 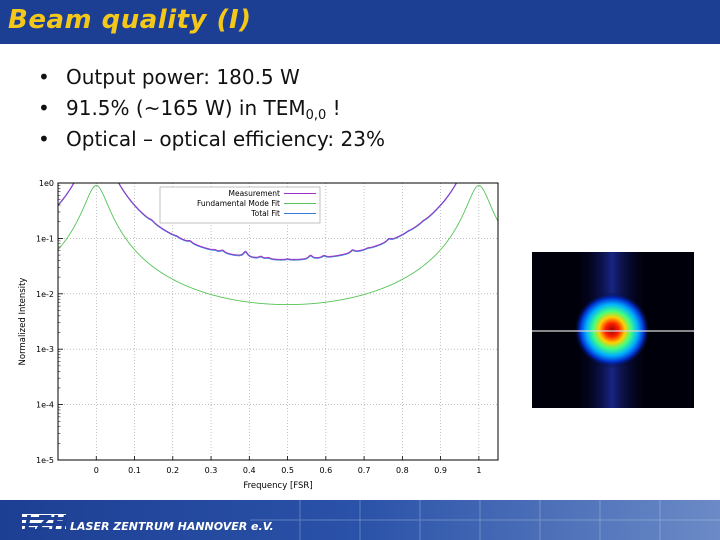 I want to click on lzh-logo-letters: LZH, so click(x=46, y=523).